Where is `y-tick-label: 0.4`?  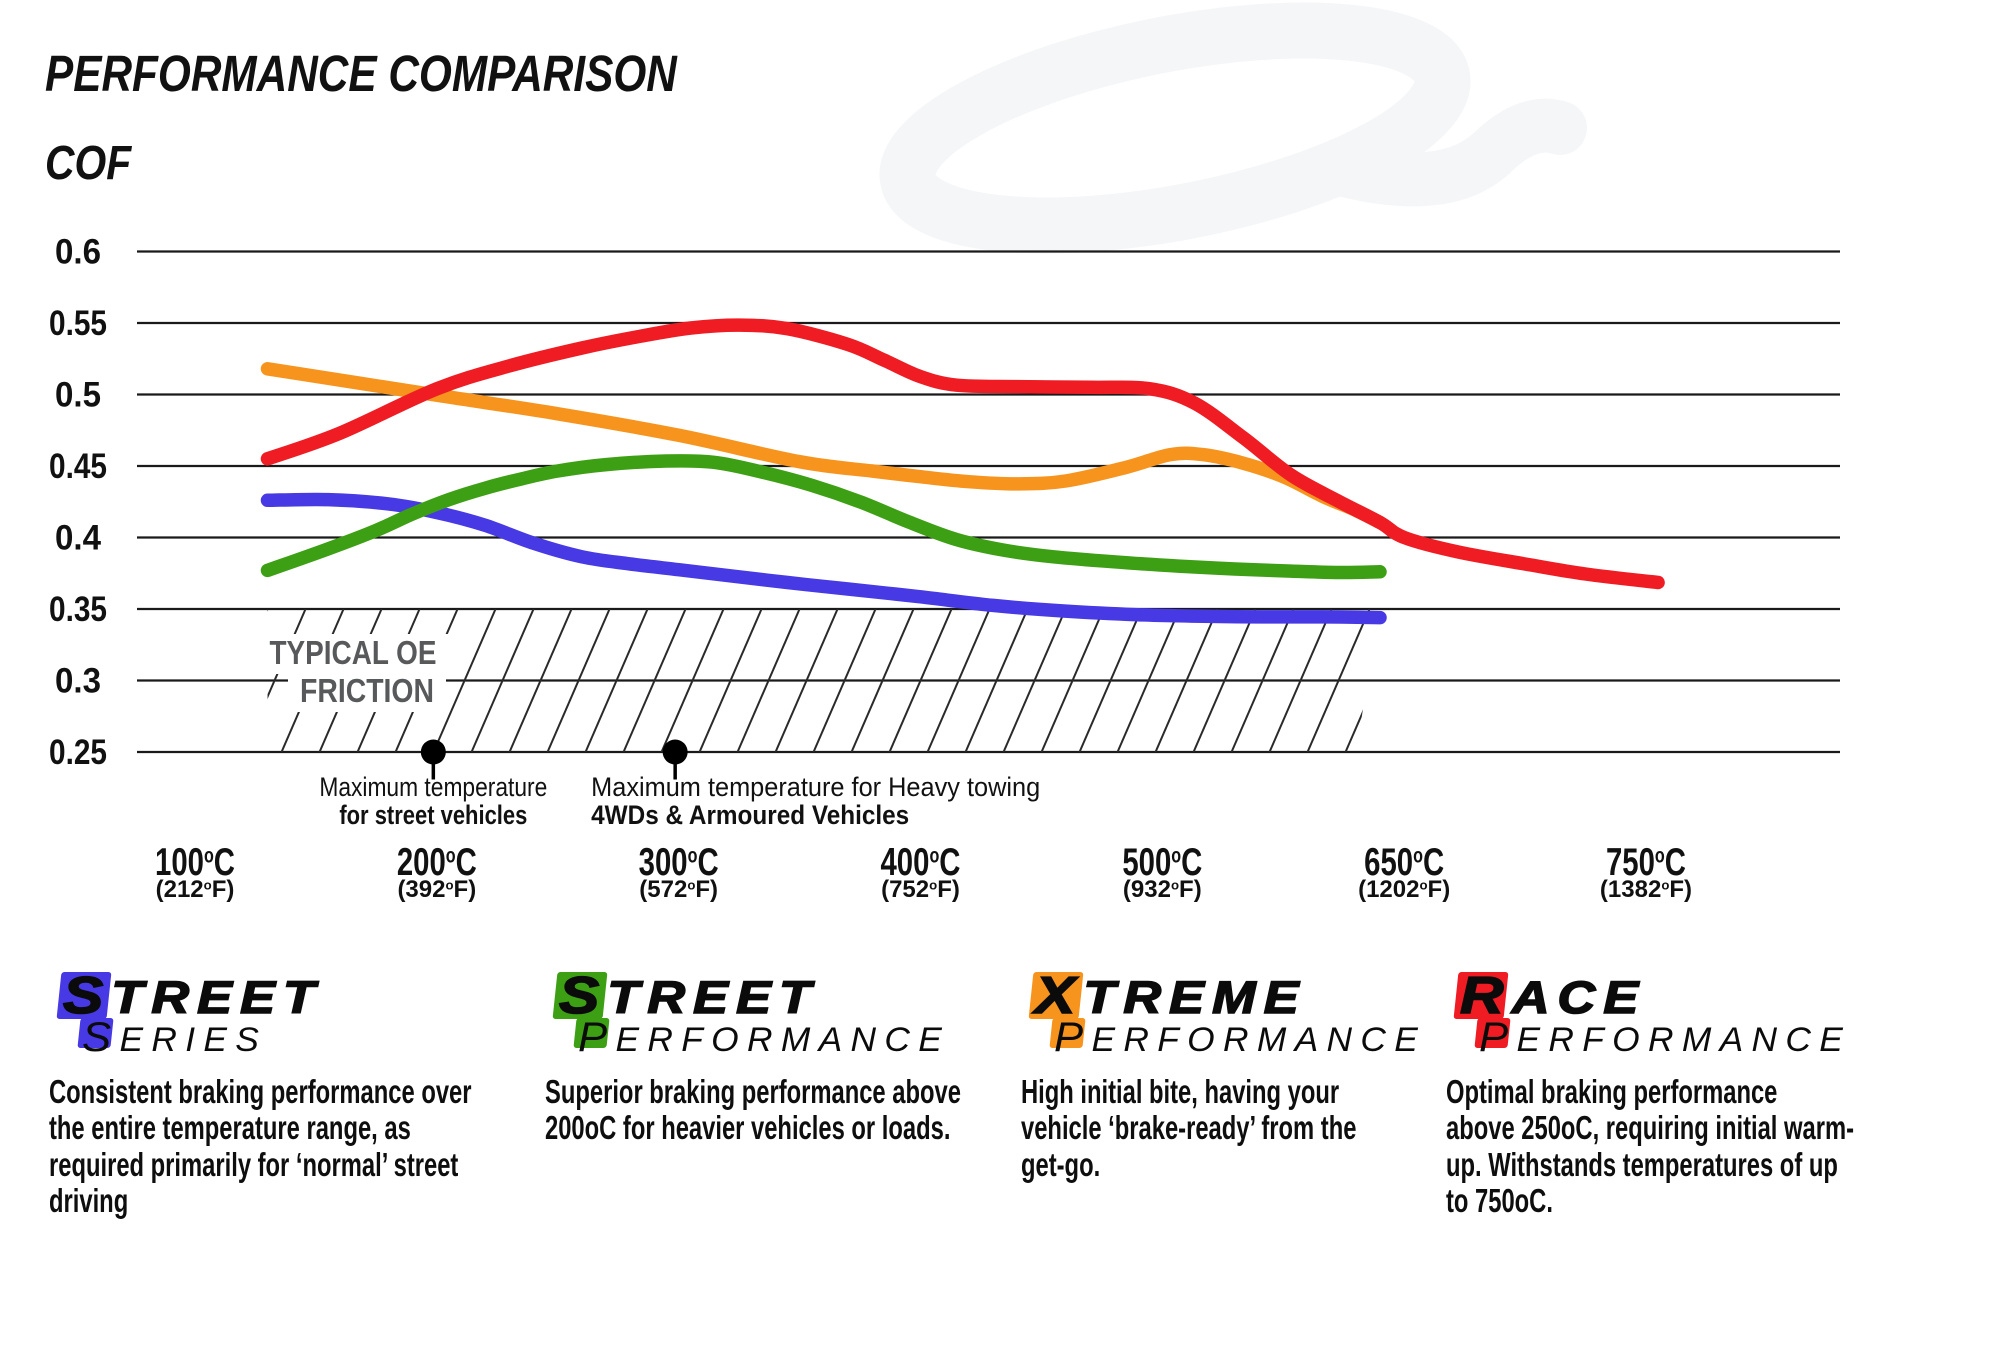
y-tick-label: 0.4 is located at coordinates (78, 538).